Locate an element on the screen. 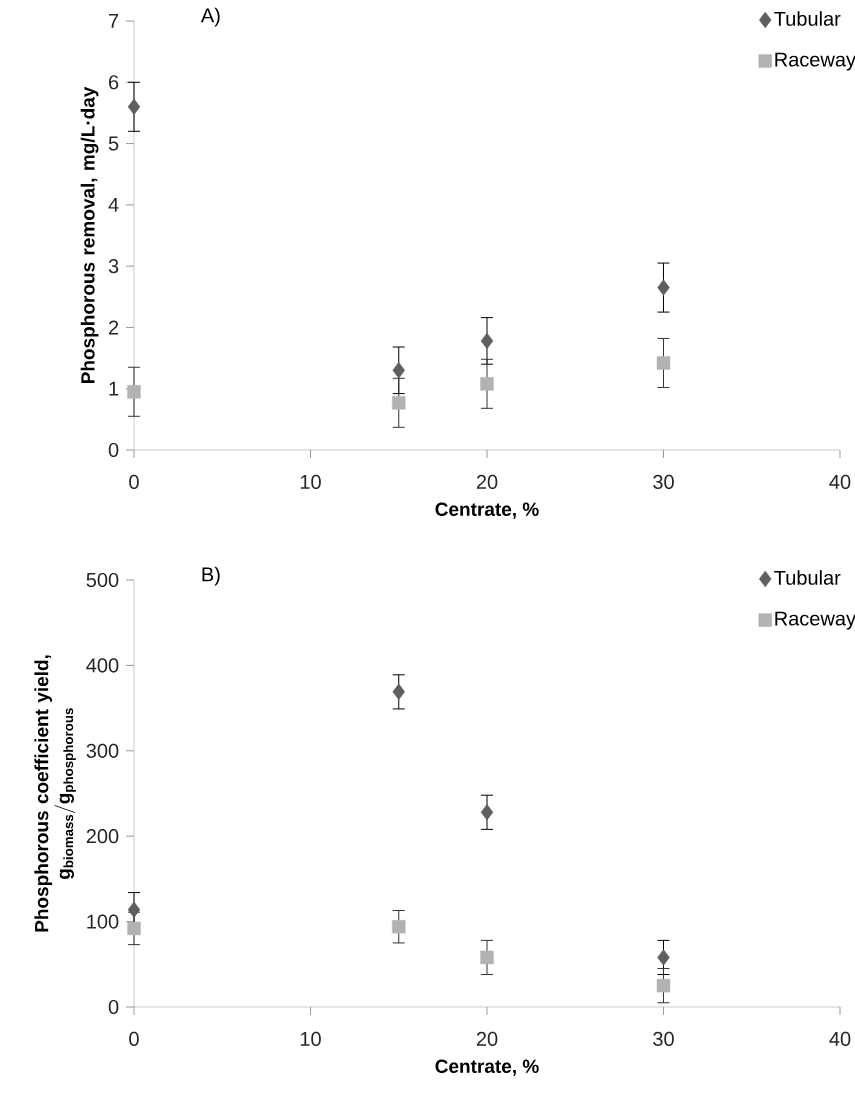 This screenshot has width=855, height=1101. y-tick-label: 3 is located at coordinates (113, 266).